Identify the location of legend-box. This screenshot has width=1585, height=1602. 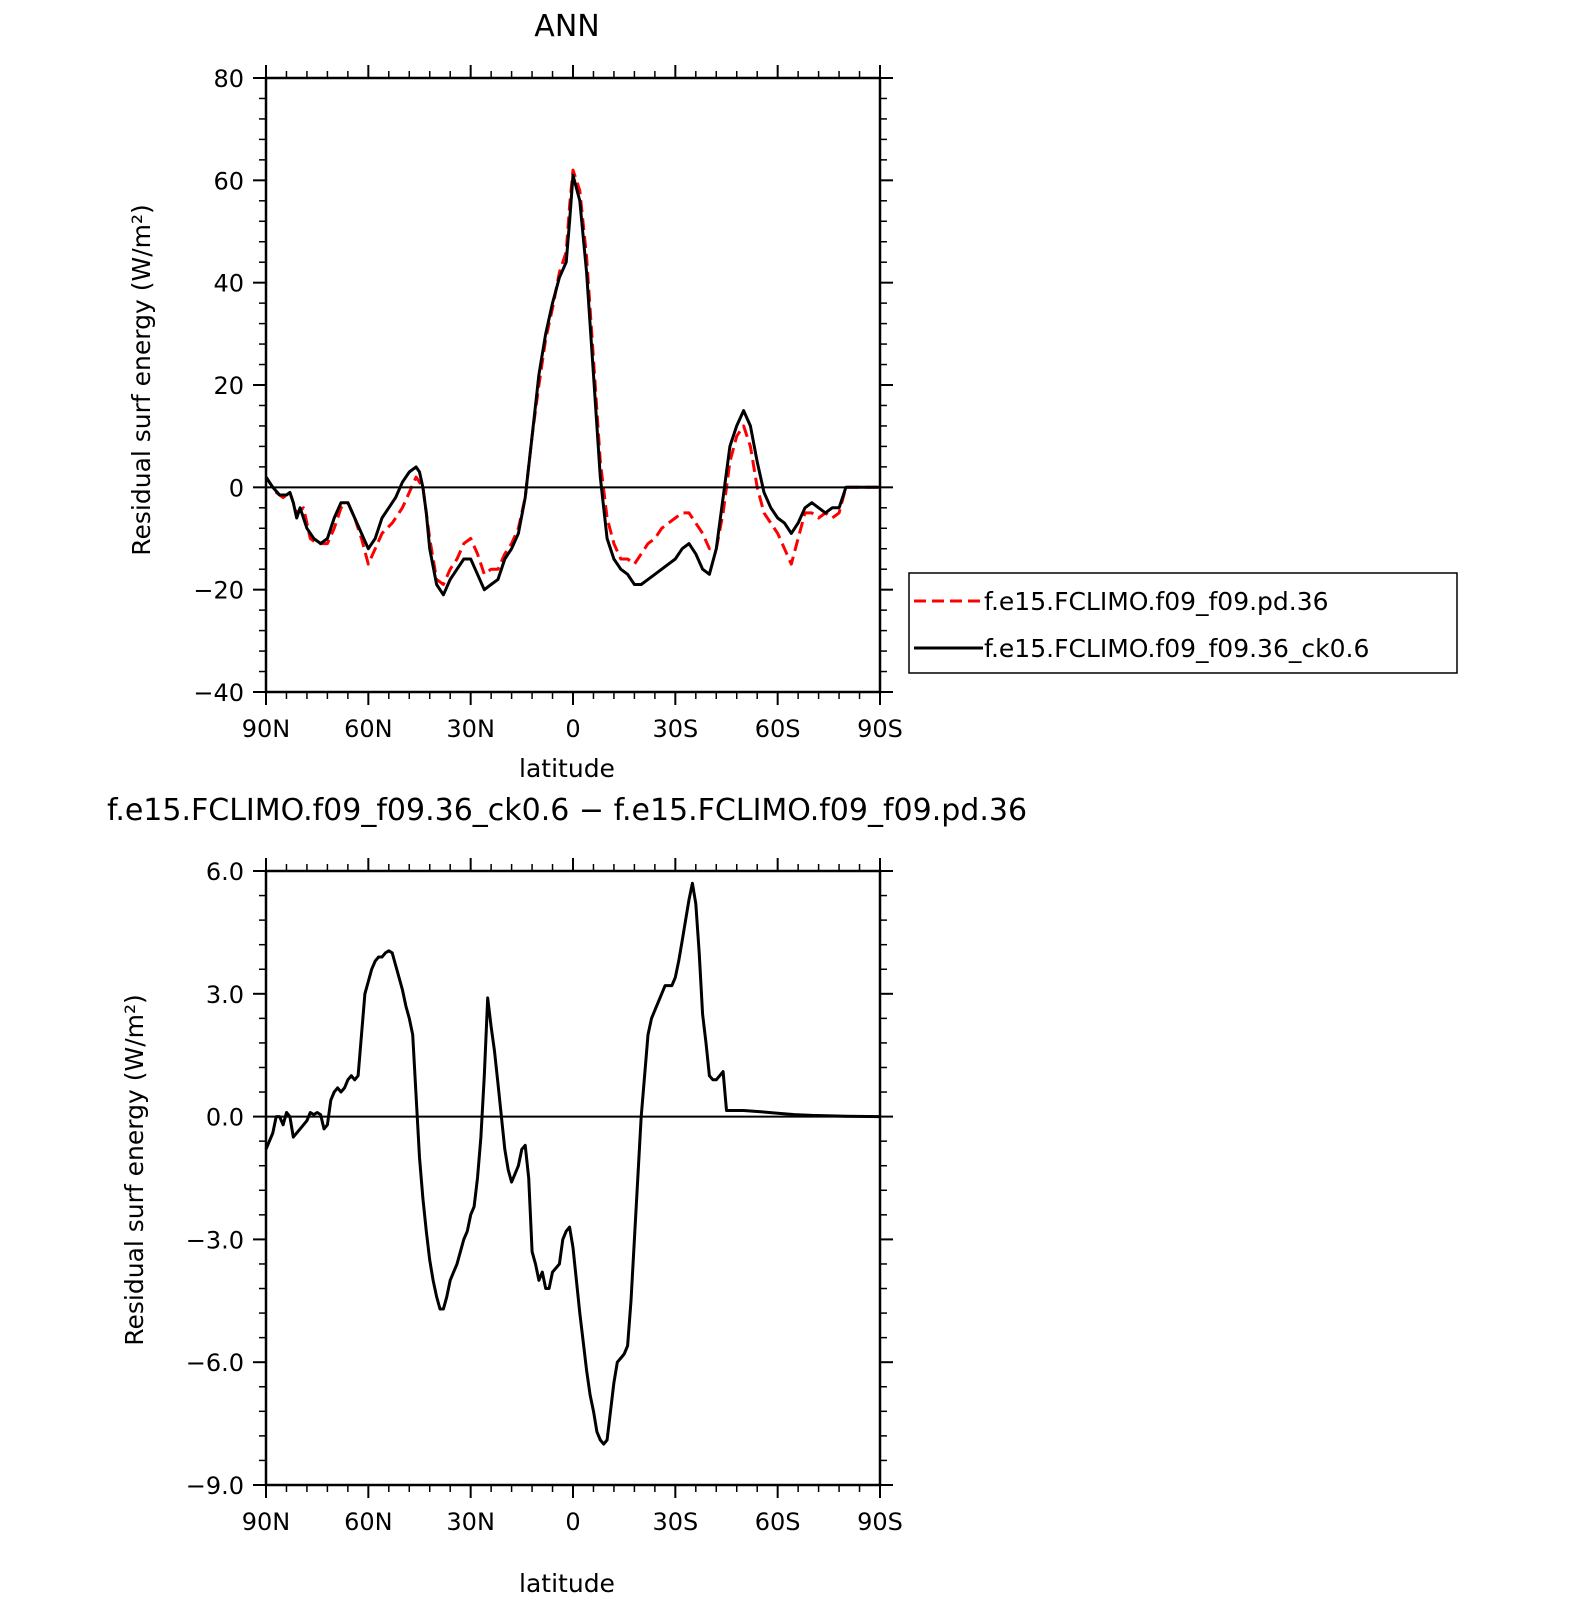
(1183, 623).